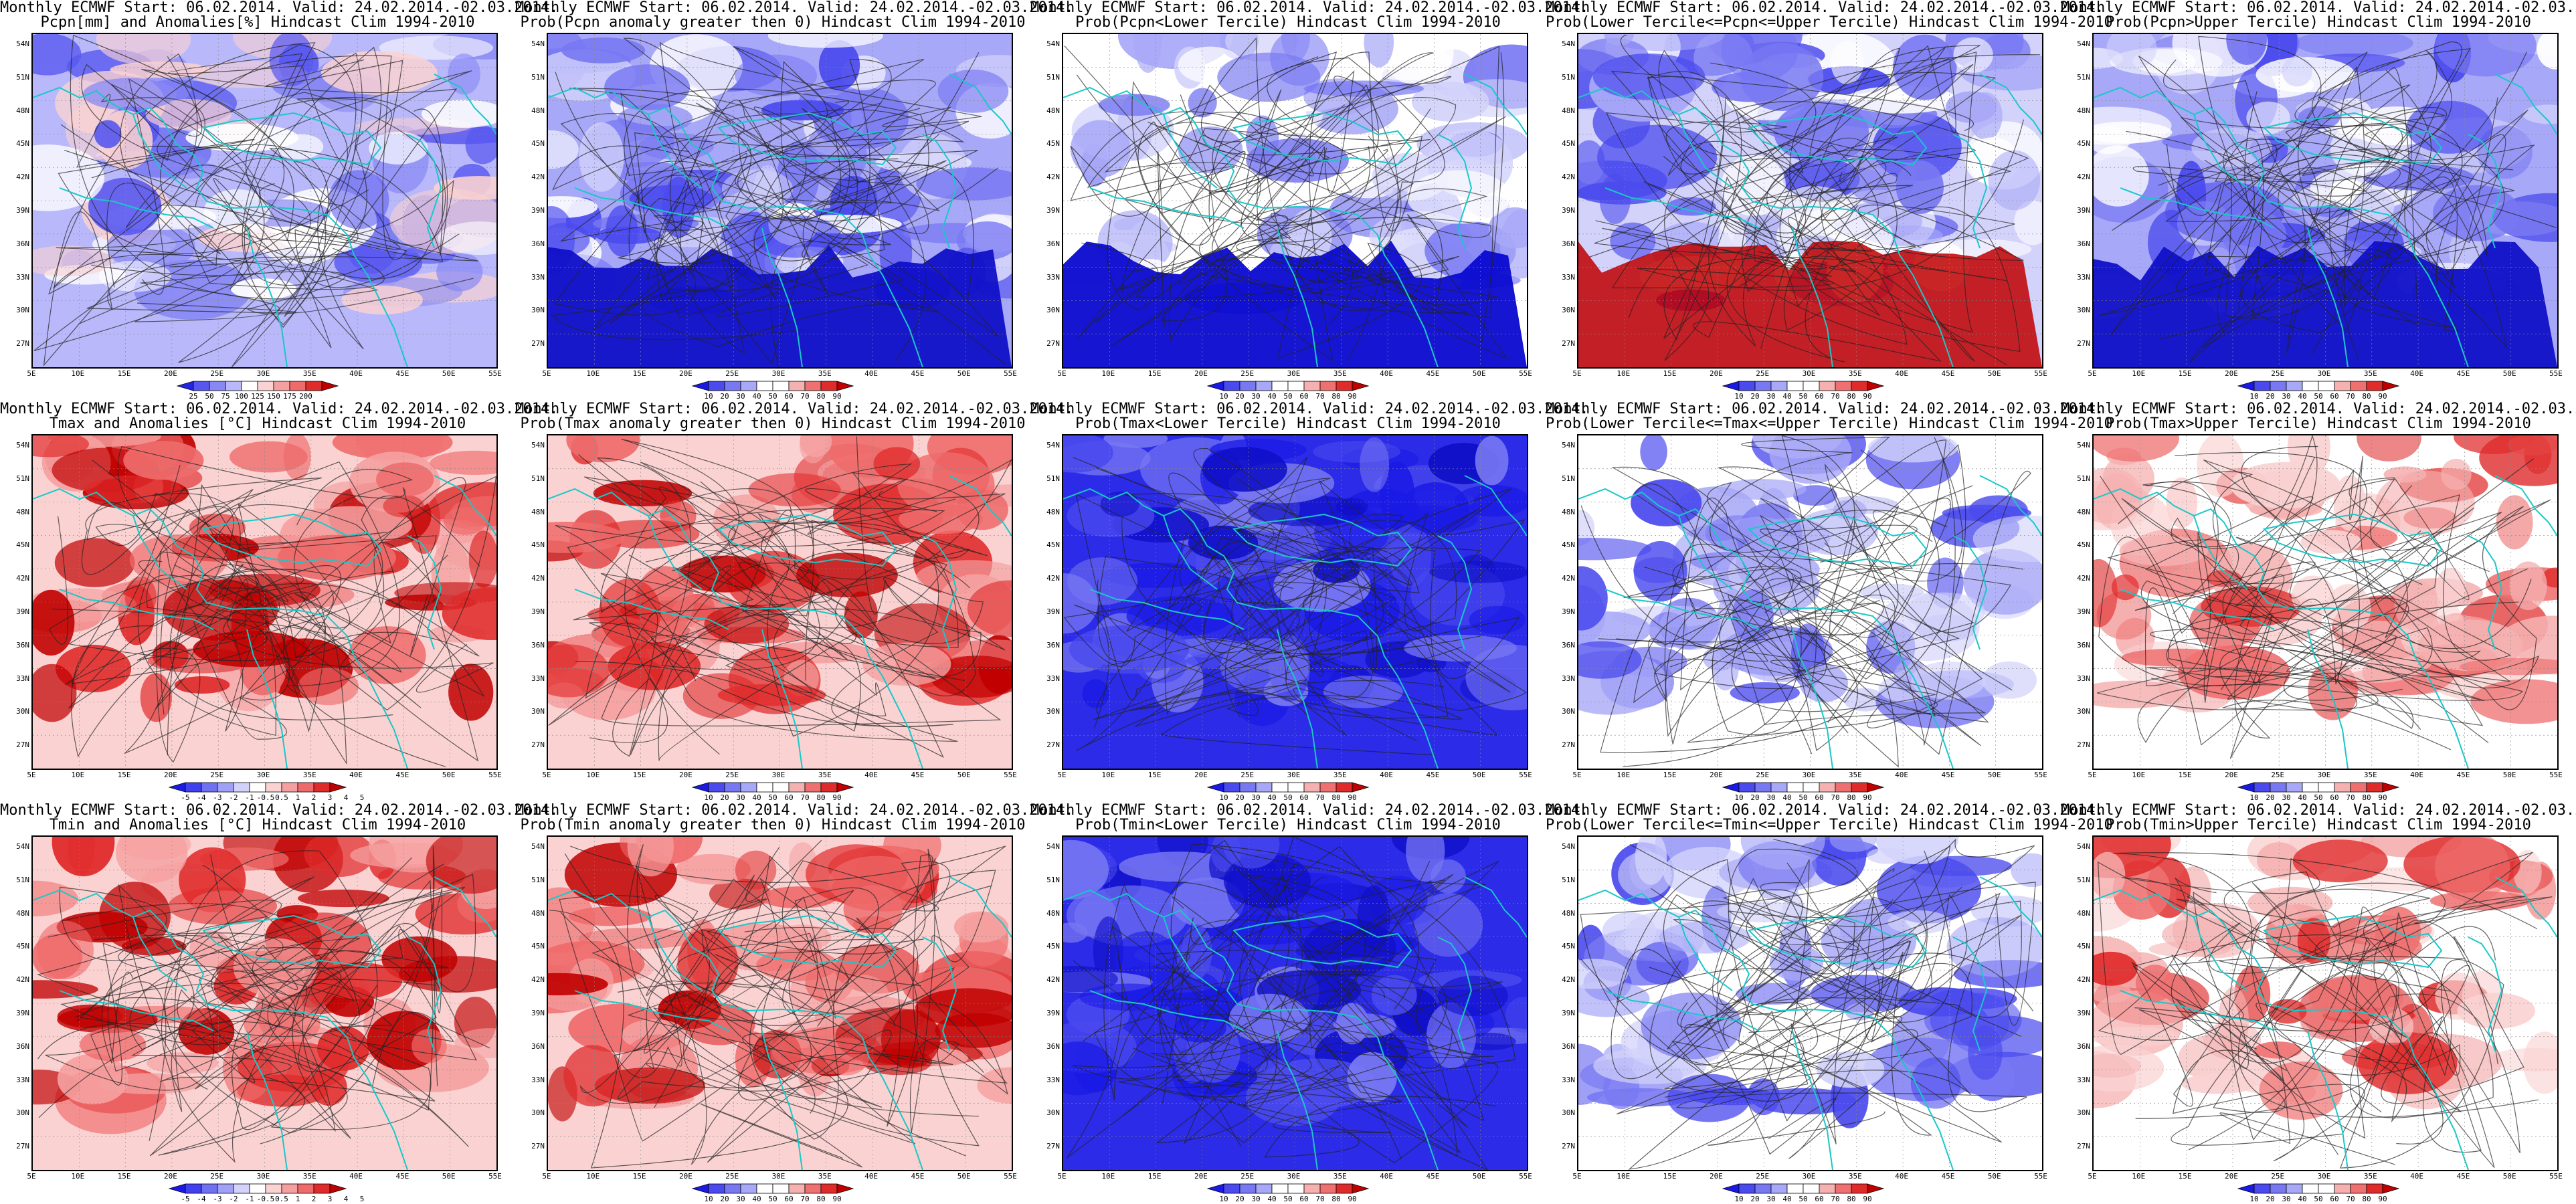 The width and height of the screenshot is (2576, 1204). I want to click on lat-tick-label: 30N, so click(538, 711).